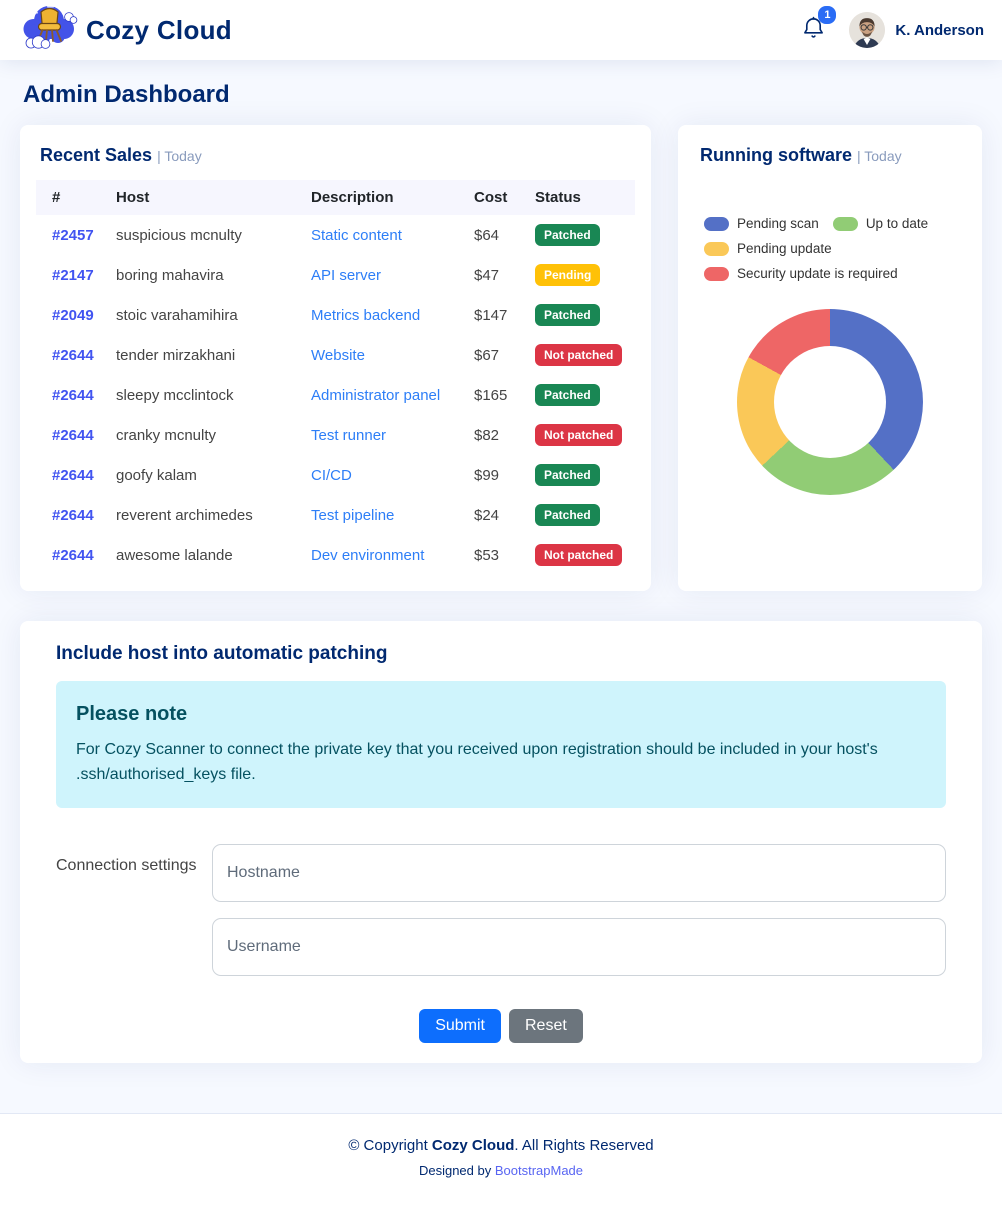 Image resolution: width=1002 pixels, height=1205 pixels. What do you see at coordinates (761, 223) in the screenshot?
I see `legend-item: Pending scan` at bounding box center [761, 223].